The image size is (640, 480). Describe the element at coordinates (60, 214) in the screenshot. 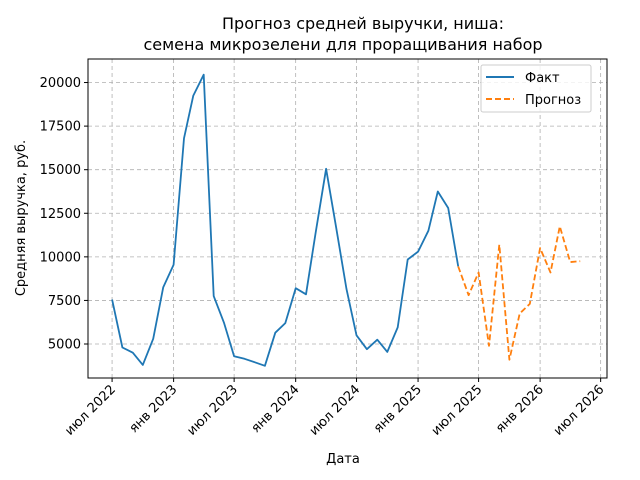

I see `y-tick-label: 12500` at that location.